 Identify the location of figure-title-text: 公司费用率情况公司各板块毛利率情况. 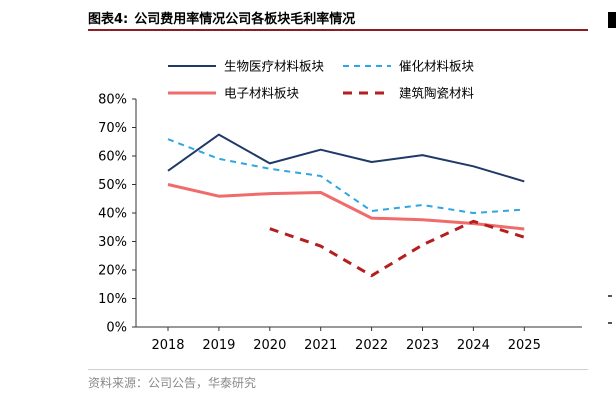
(245, 19).